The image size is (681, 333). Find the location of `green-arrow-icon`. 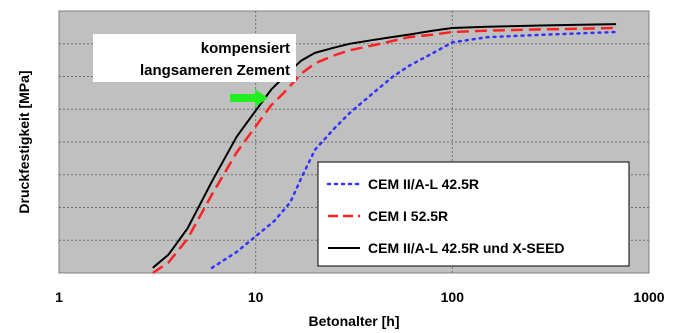

green-arrow-icon is located at coordinates (249, 98).